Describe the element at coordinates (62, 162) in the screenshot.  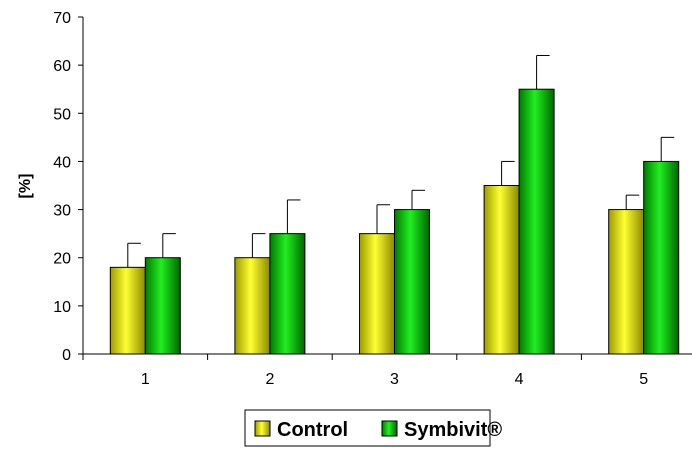
I see `y-tick-label: 40` at that location.